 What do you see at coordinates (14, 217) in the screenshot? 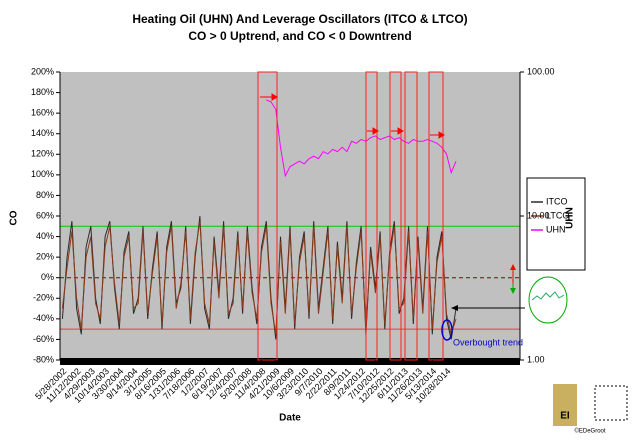
I see `y-axis-title: CO` at bounding box center [14, 217].